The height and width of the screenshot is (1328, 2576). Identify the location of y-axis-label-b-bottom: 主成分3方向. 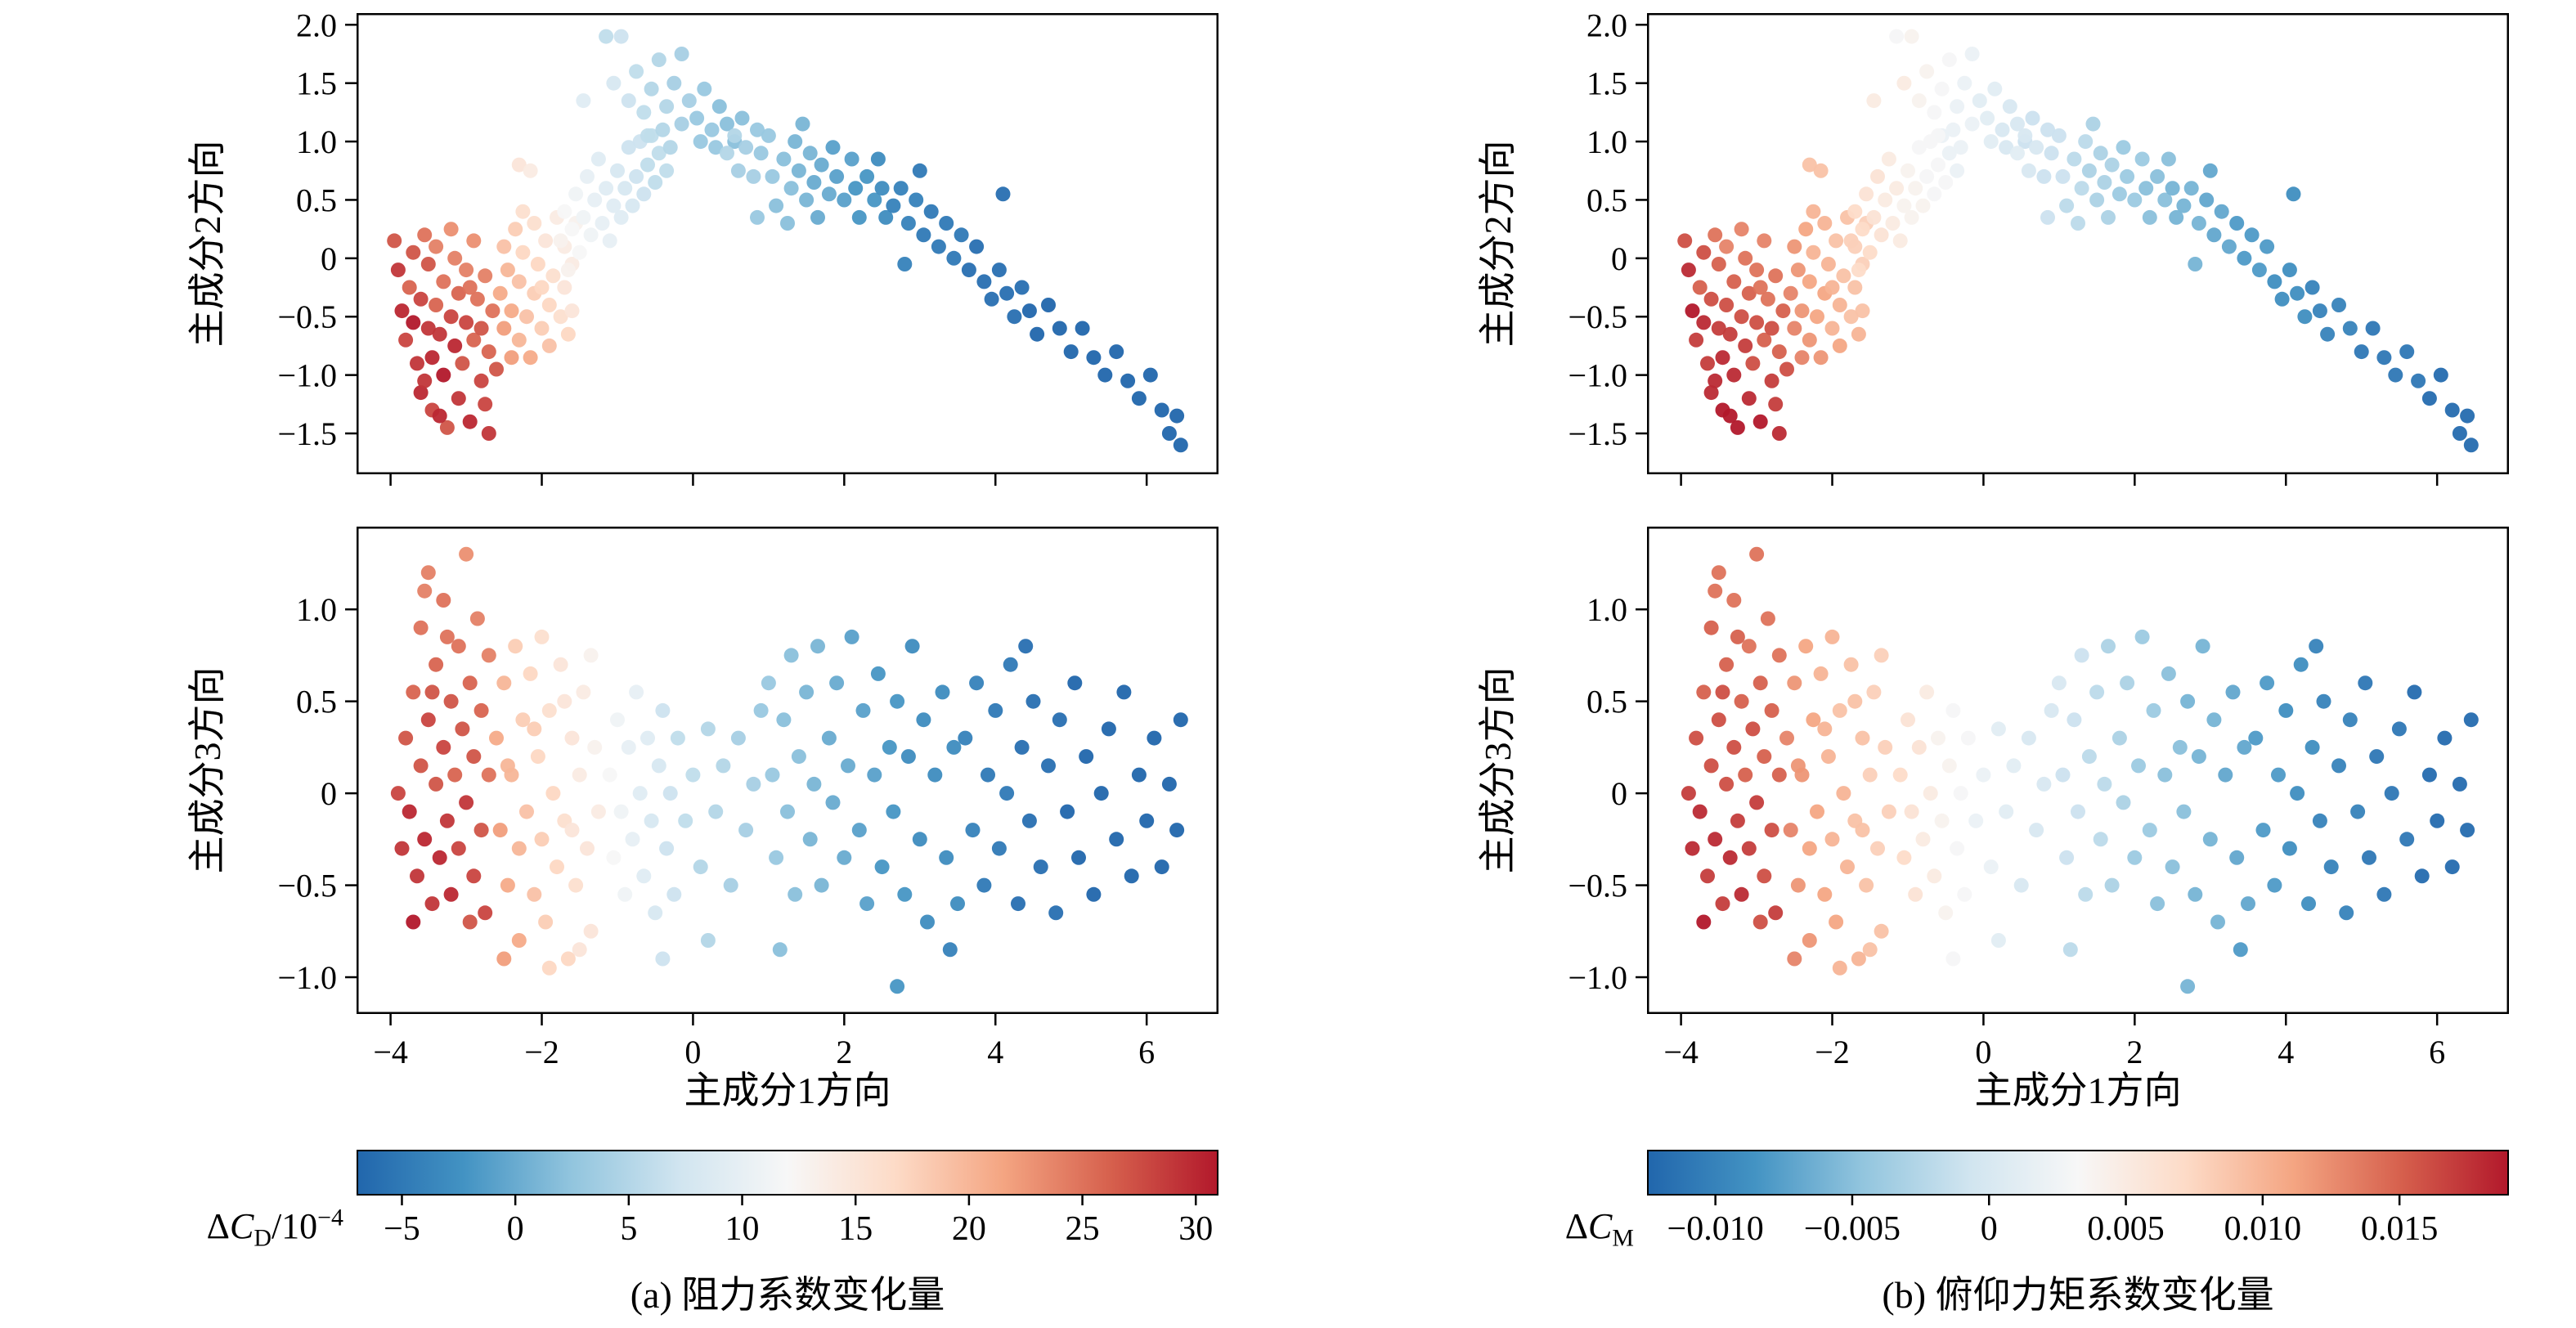
(1498, 770).